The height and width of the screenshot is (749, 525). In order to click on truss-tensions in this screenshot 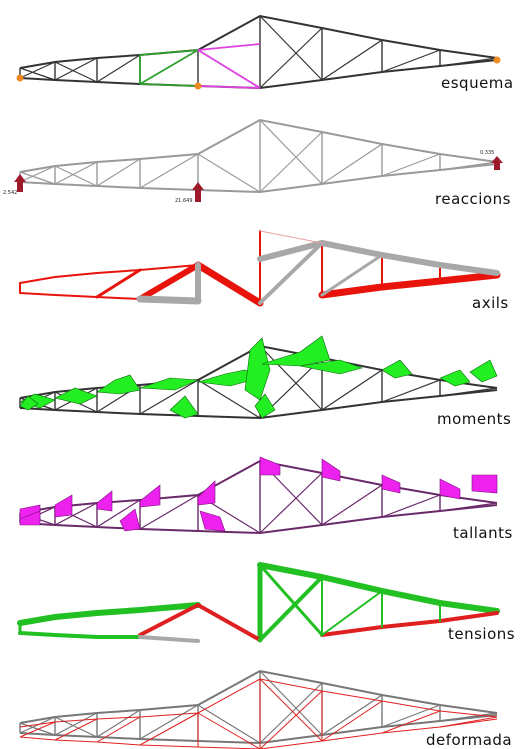, I will do `click(258, 602)`.